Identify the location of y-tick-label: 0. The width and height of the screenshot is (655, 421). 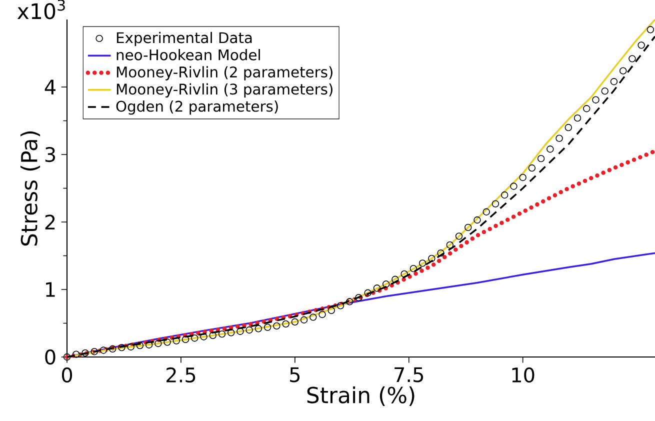
(50, 357).